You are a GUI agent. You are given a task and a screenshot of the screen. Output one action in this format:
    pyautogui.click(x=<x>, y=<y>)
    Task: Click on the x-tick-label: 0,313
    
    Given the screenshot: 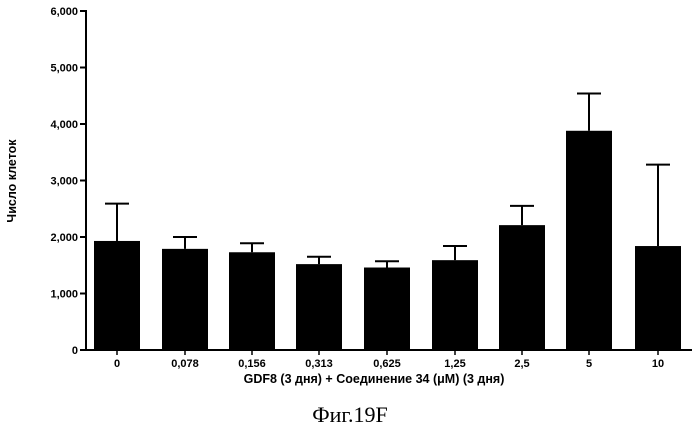 What is the action you would take?
    pyautogui.click(x=319, y=364)
    